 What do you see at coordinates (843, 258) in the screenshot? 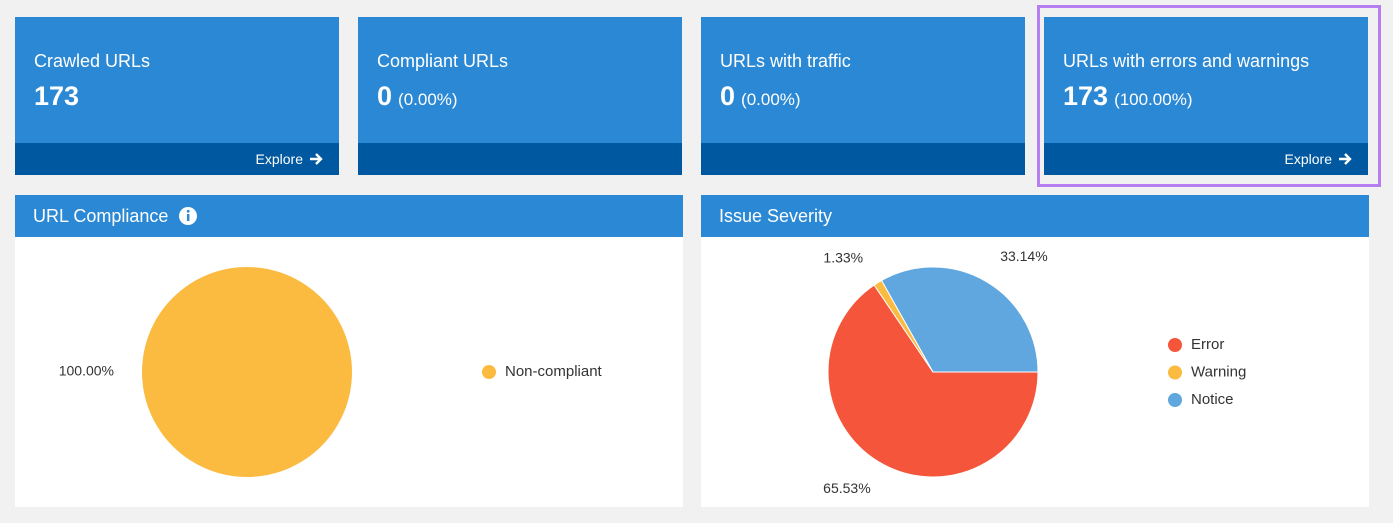
I see `data-label: 1.33%` at bounding box center [843, 258].